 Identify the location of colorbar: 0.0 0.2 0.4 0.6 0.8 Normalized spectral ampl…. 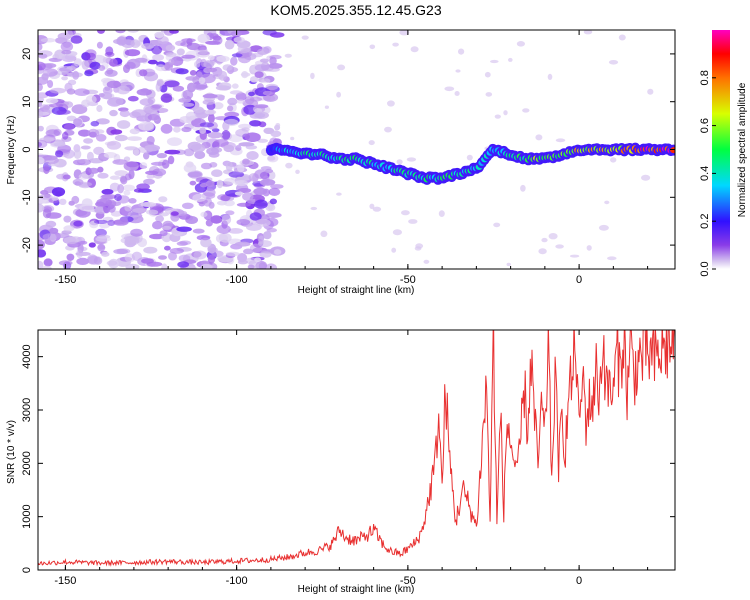
(723, 153).